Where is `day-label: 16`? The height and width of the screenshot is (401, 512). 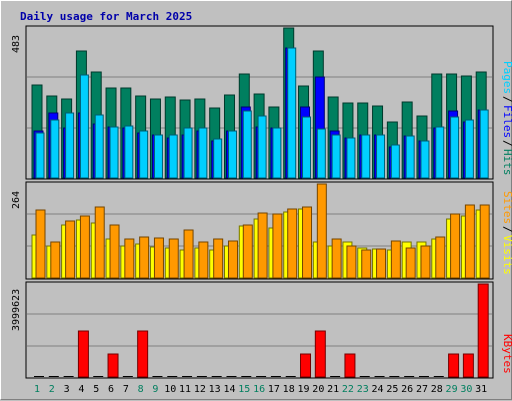 day-label: 16 is located at coordinates (259, 389).